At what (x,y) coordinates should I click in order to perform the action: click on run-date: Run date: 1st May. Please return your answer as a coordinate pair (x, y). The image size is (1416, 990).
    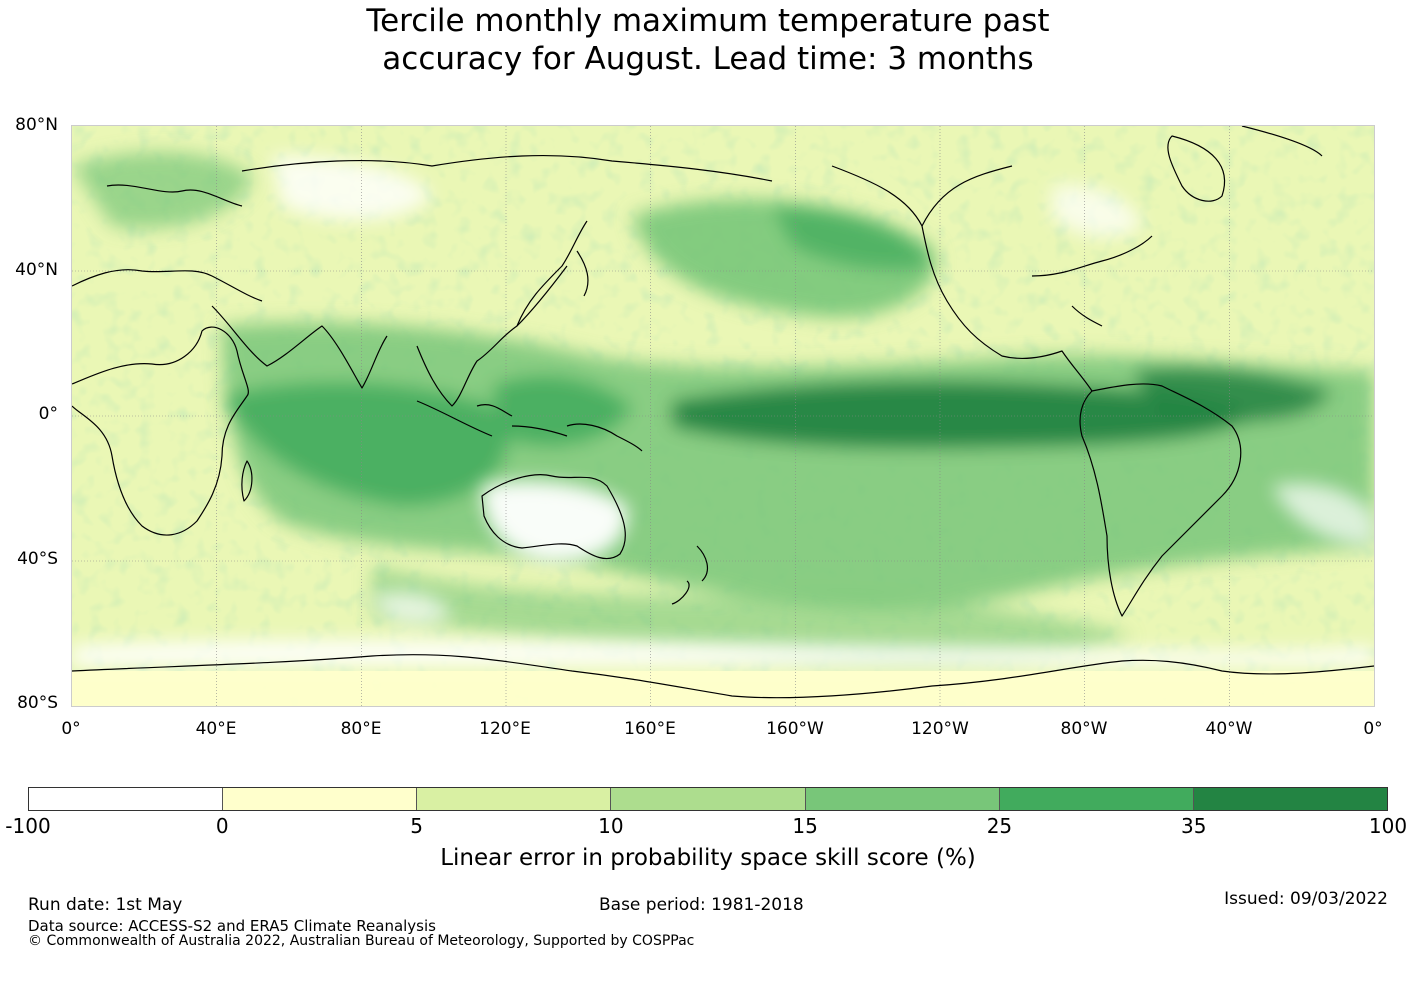
    Looking at the image, I should click on (105, 905).